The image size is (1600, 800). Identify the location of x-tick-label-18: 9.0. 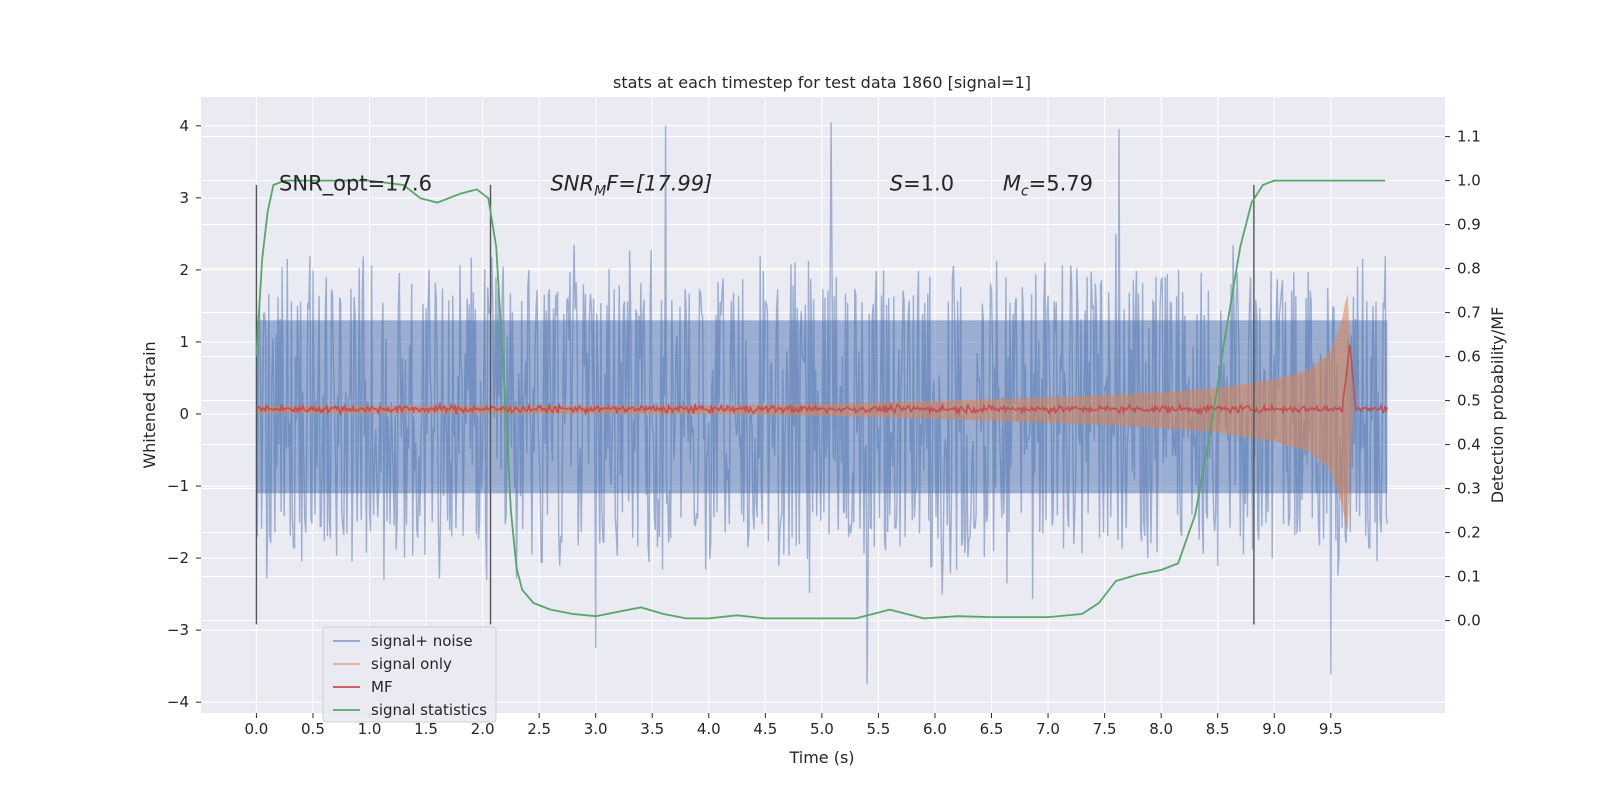
(1274, 729).